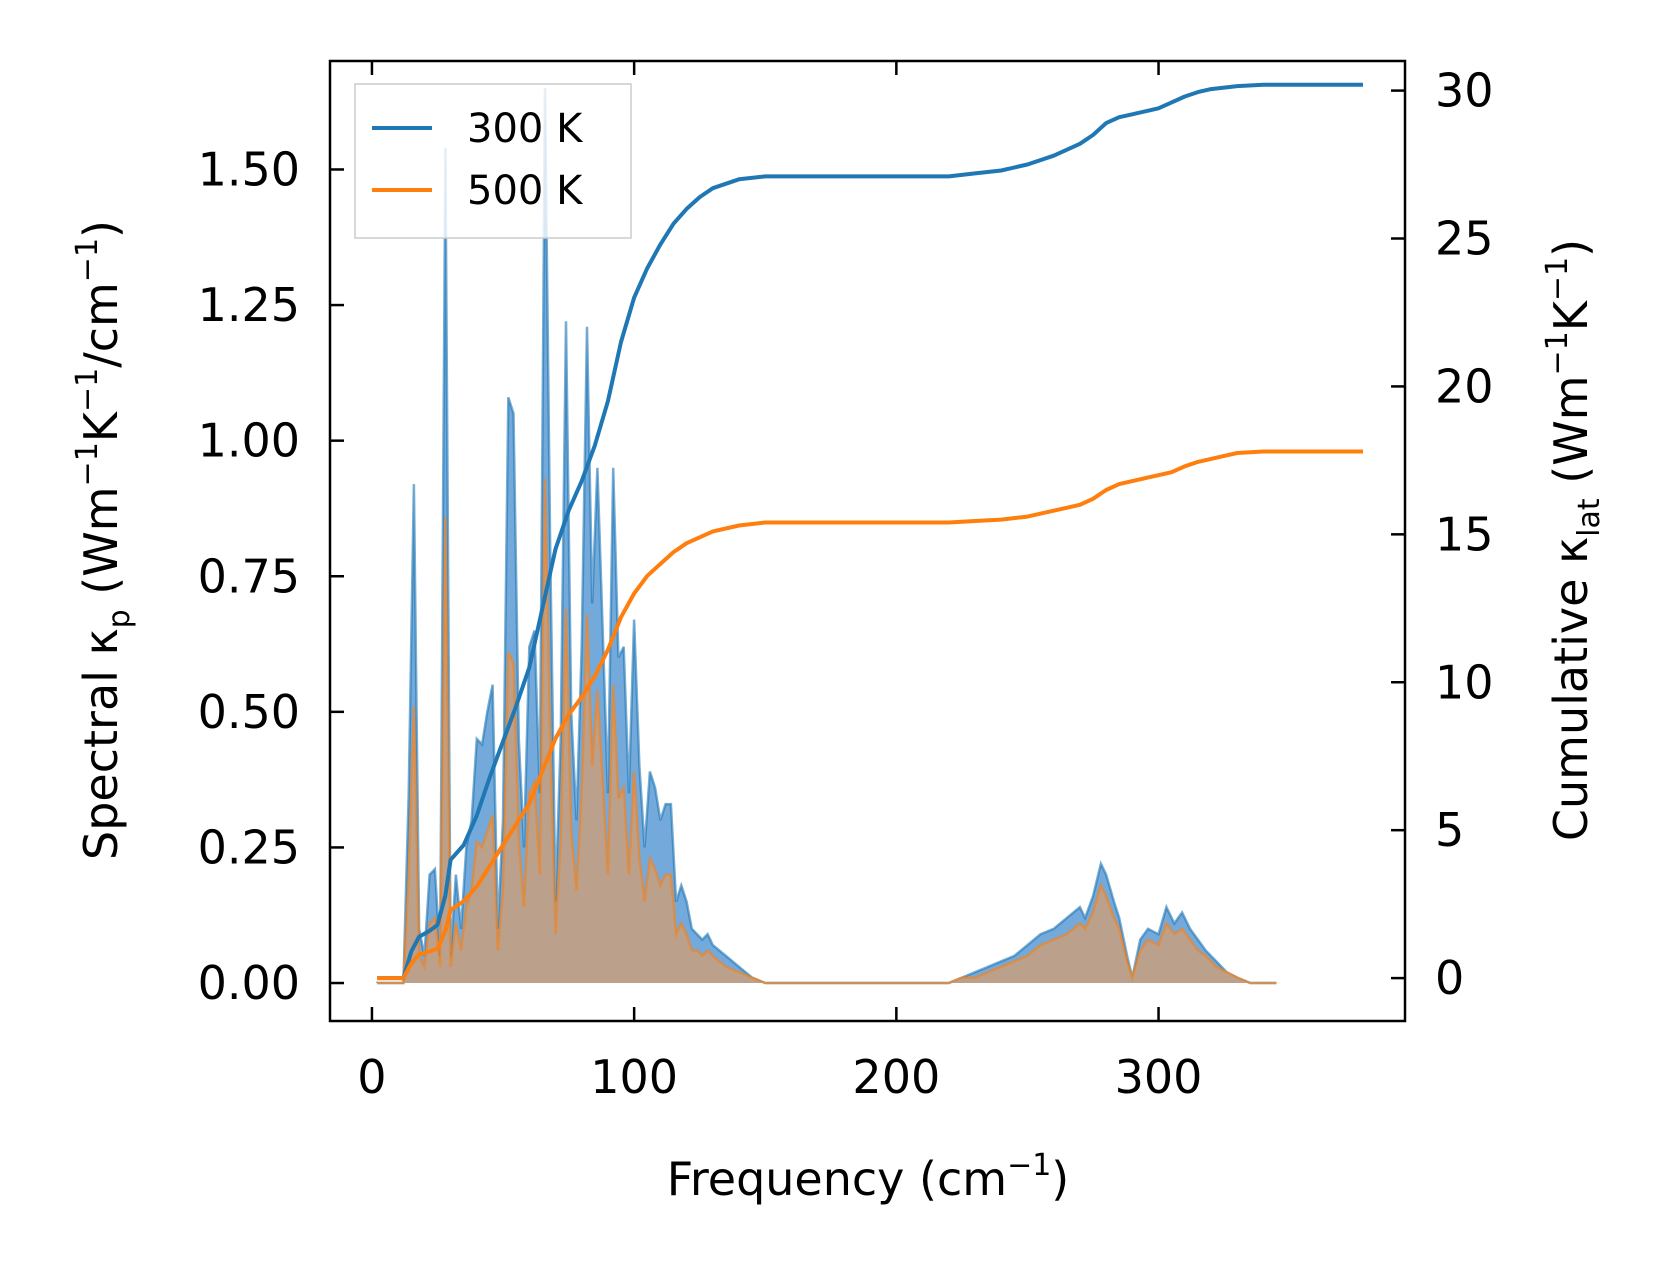  I want to click on y-tick-label-left: 1.50, so click(249, 169).